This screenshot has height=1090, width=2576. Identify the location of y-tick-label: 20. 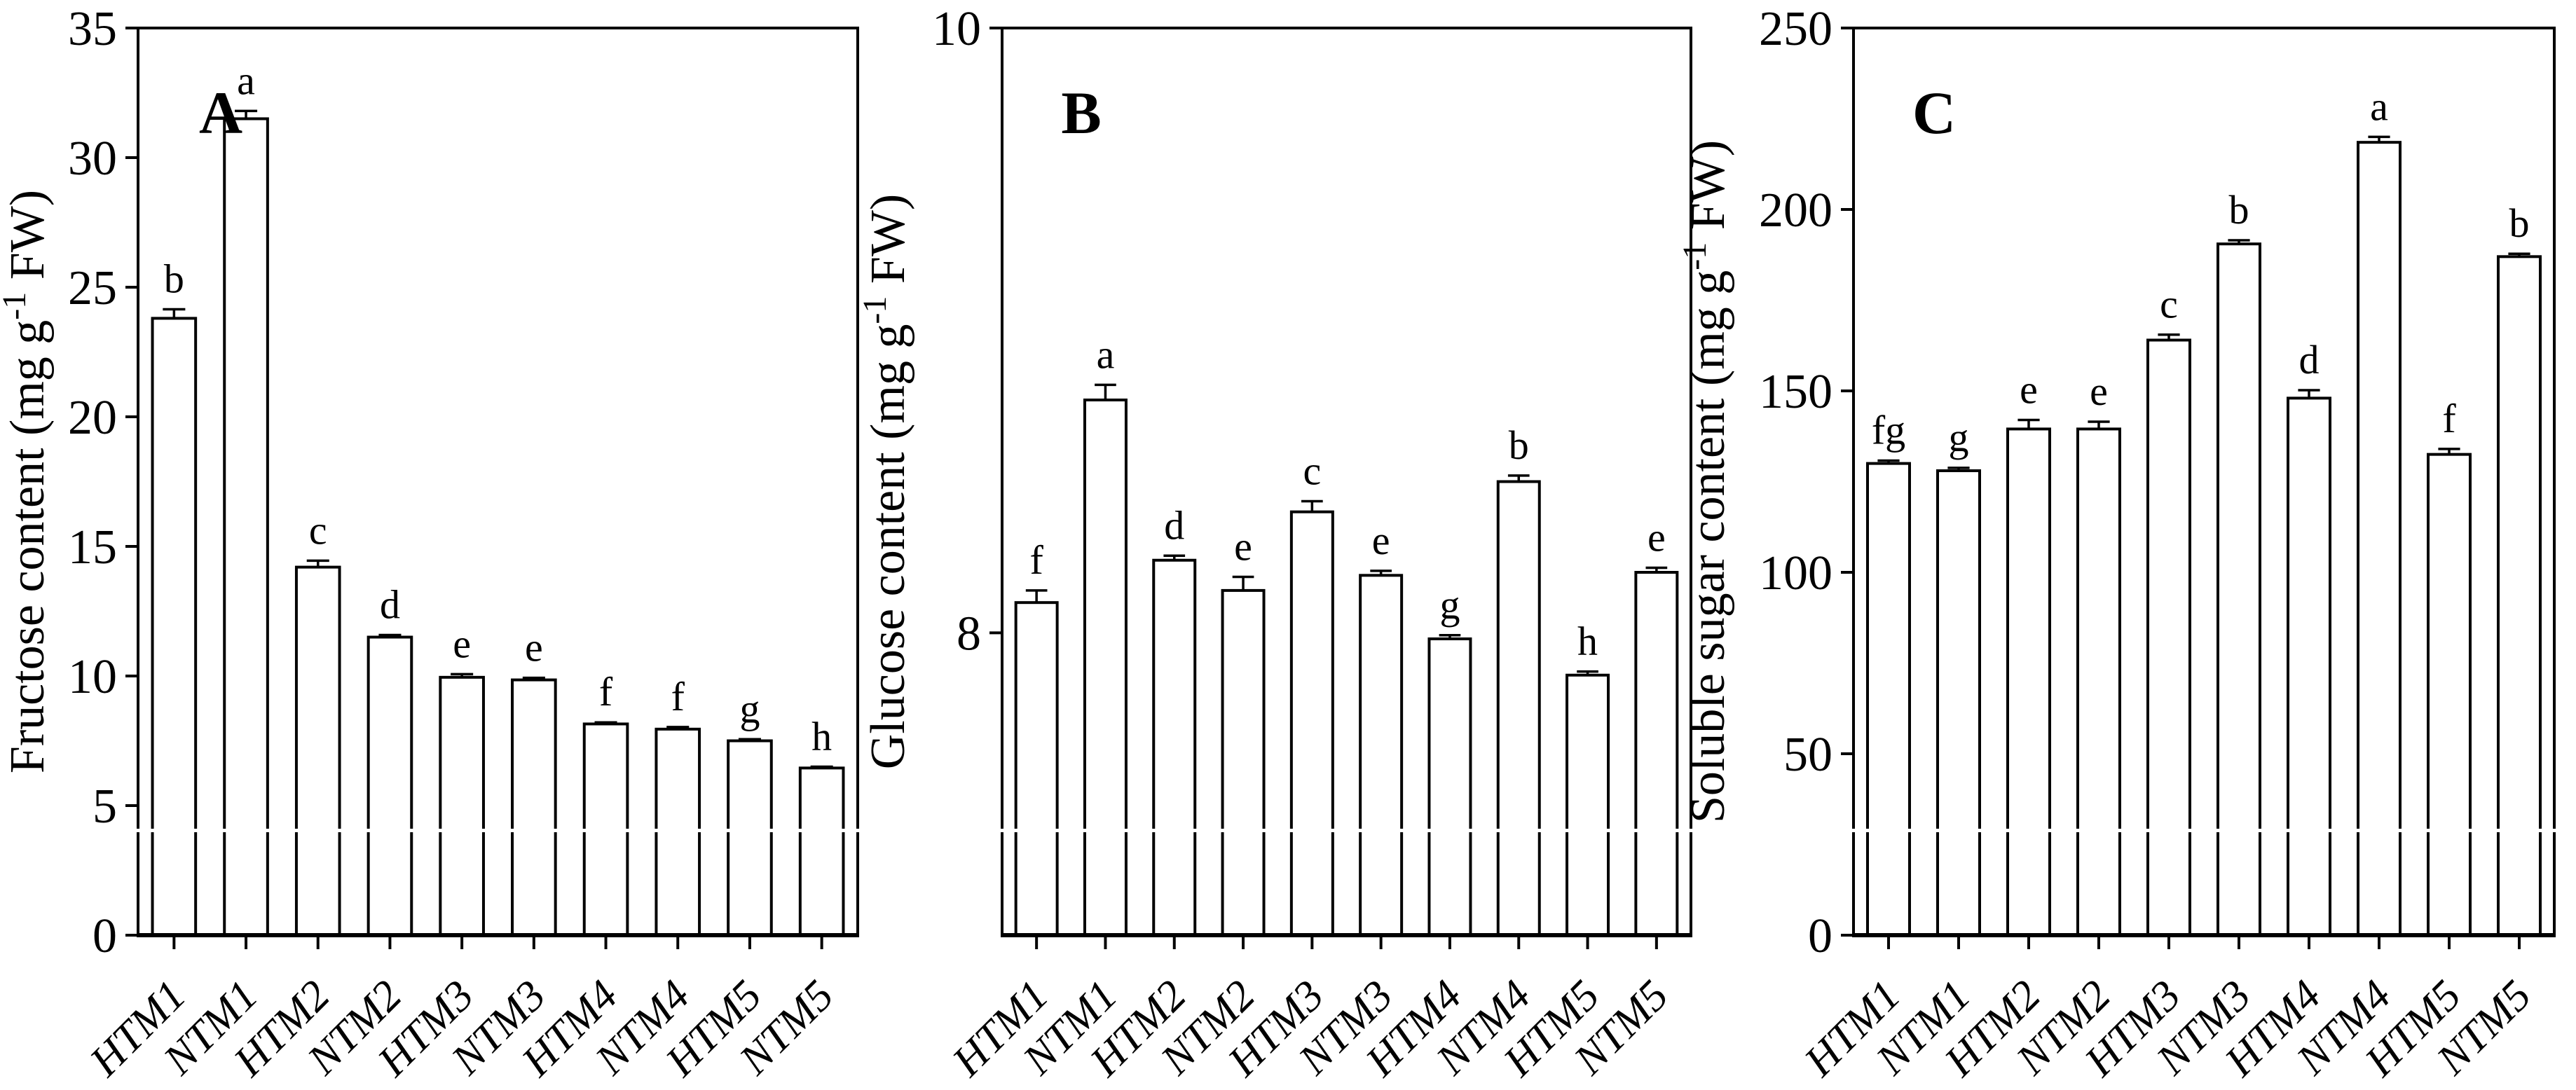
(93, 418).